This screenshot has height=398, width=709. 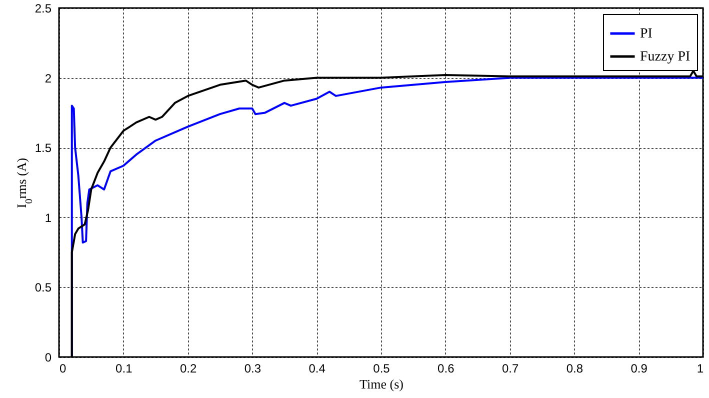 I want to click on y-tick-label: 0, so click(x=48, y=357).